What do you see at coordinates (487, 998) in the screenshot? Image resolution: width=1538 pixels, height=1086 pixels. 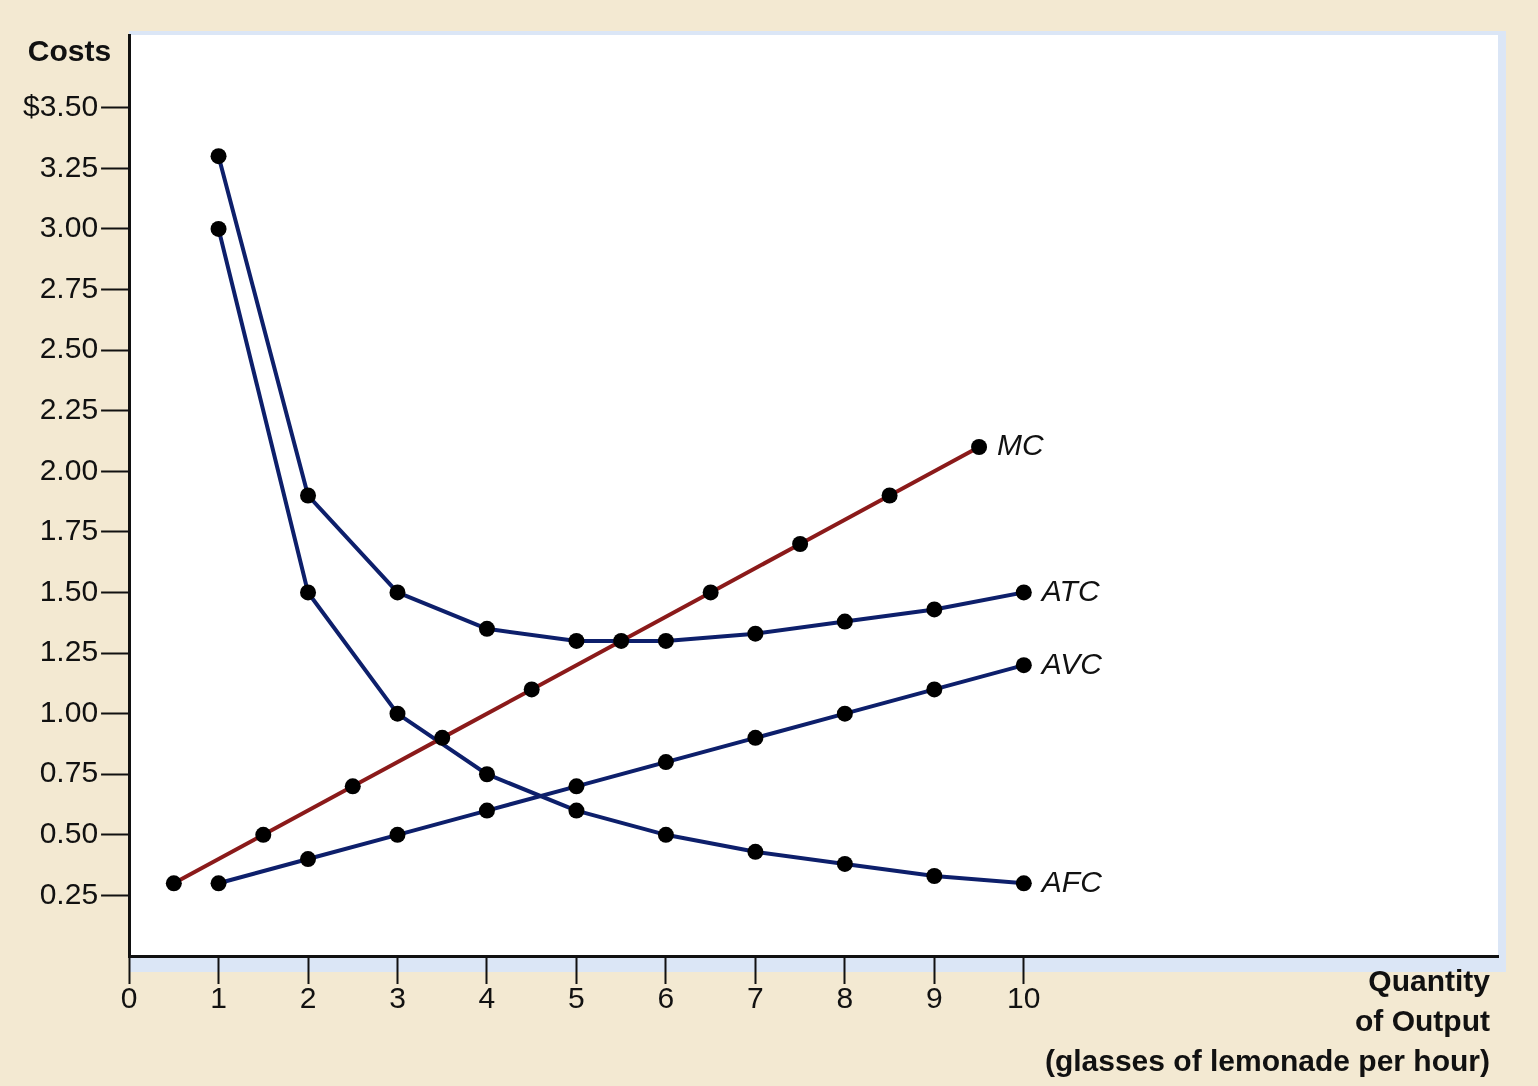 I see `x-tick-label: 4` at bounding box center [487, 998].